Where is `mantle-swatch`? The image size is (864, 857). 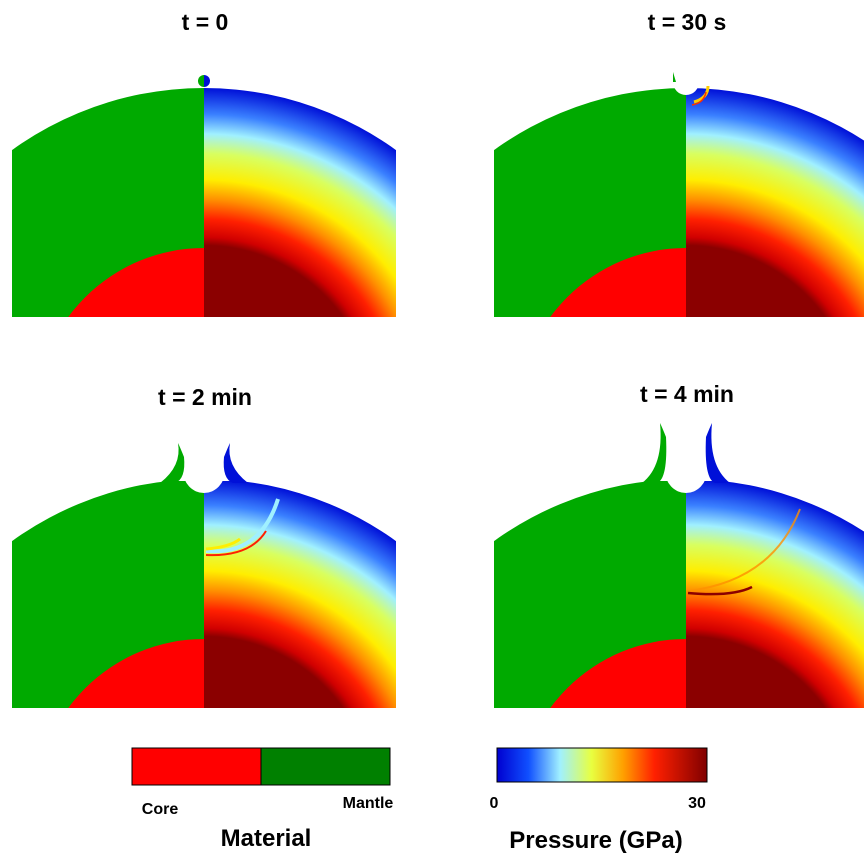 mantle-swatch is located at coordinates (325, 766).